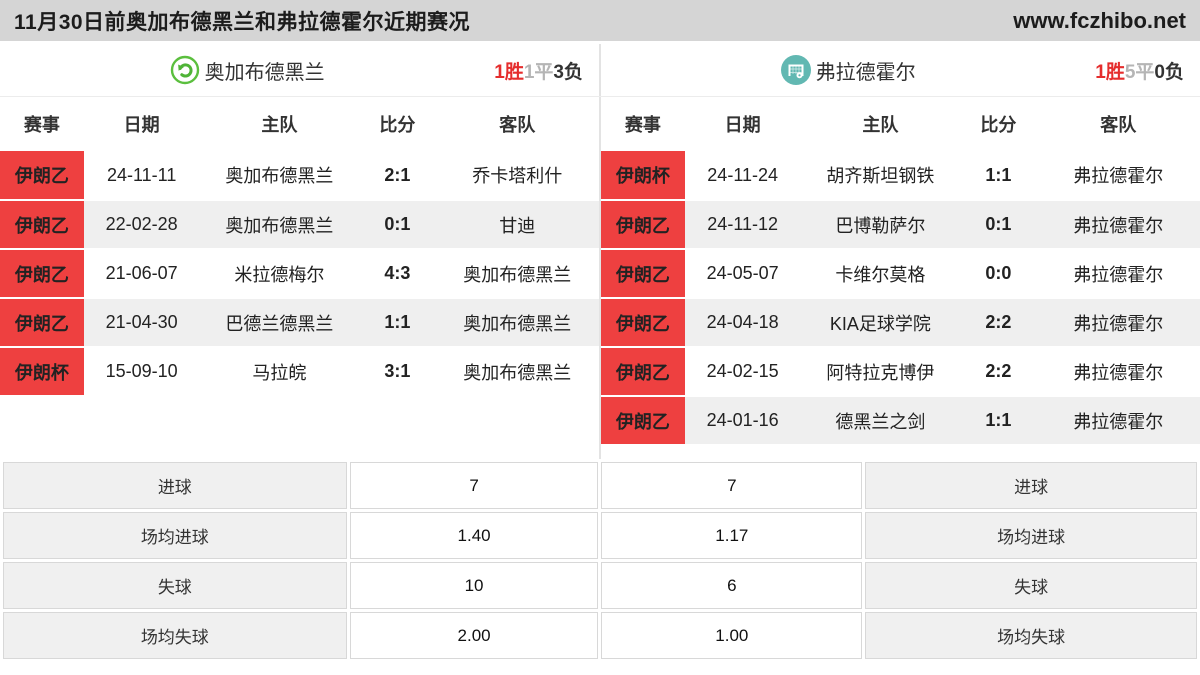  Describe the element at coordinates (568, 72) in the screenshot. I see `left-losses: 3负` at that location.